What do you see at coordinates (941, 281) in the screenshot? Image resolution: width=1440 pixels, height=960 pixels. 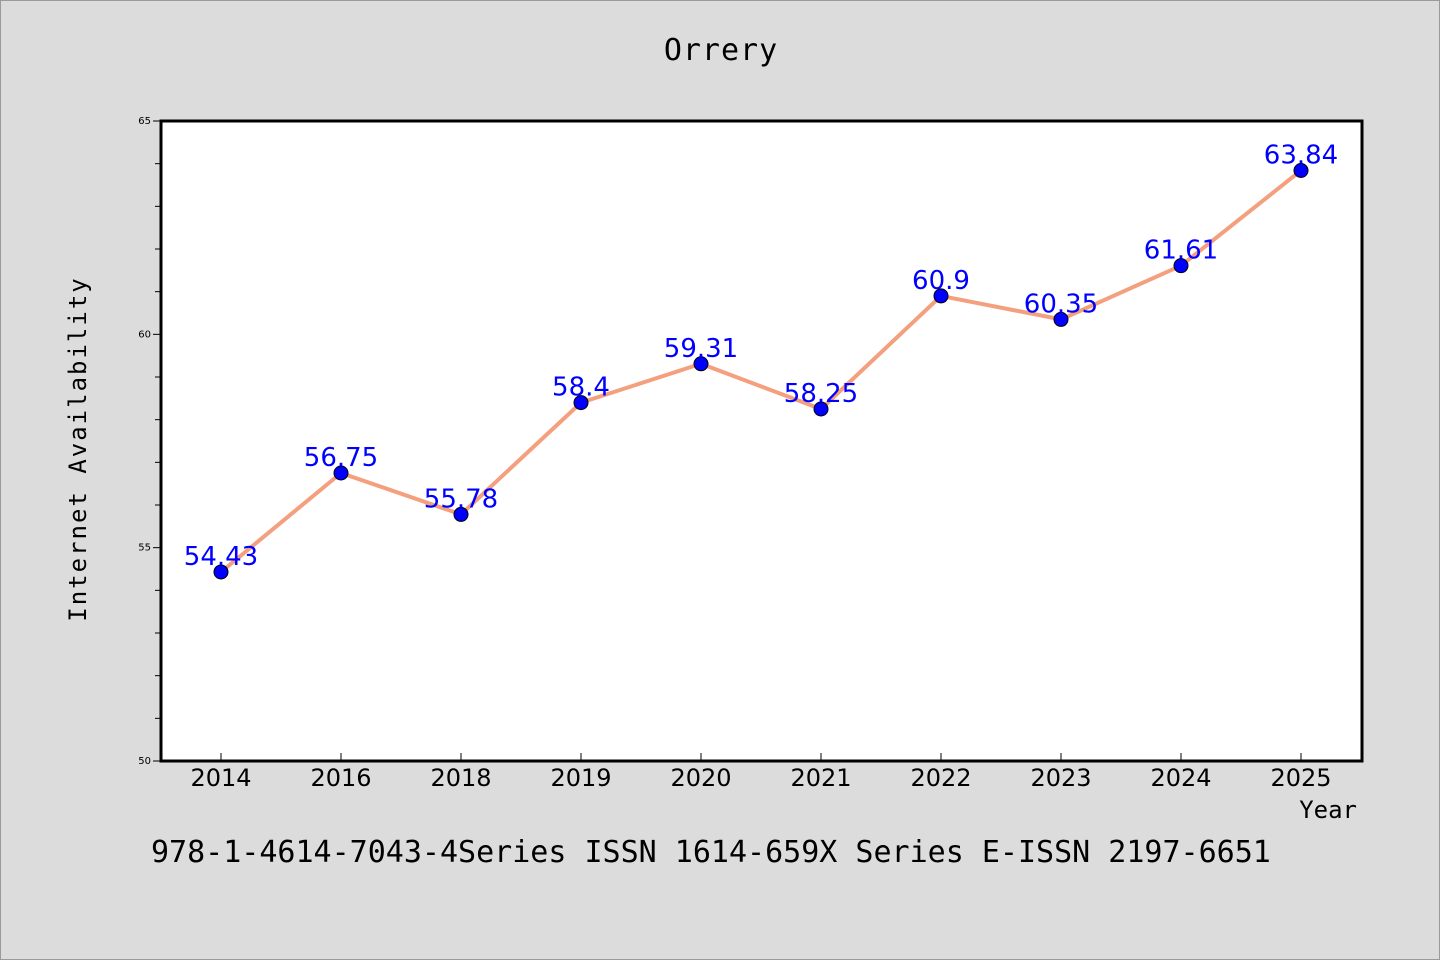 I see `data-label: 60.9` at bounding box center [941, 281].